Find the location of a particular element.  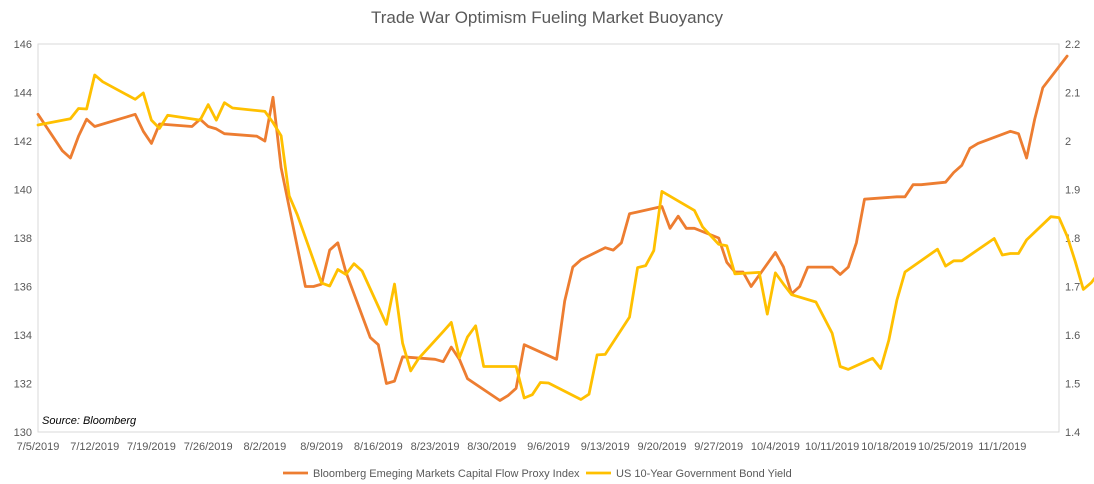

x-axis-tick-label: 8/30/2019 is located at coordinates (491, 447).